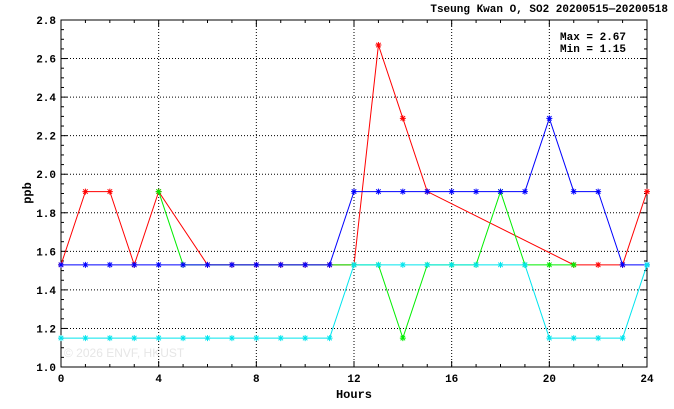 The height and width of the screenshot is (409, 674). I want to click on x-tick-label: 16, so click(451, 380).